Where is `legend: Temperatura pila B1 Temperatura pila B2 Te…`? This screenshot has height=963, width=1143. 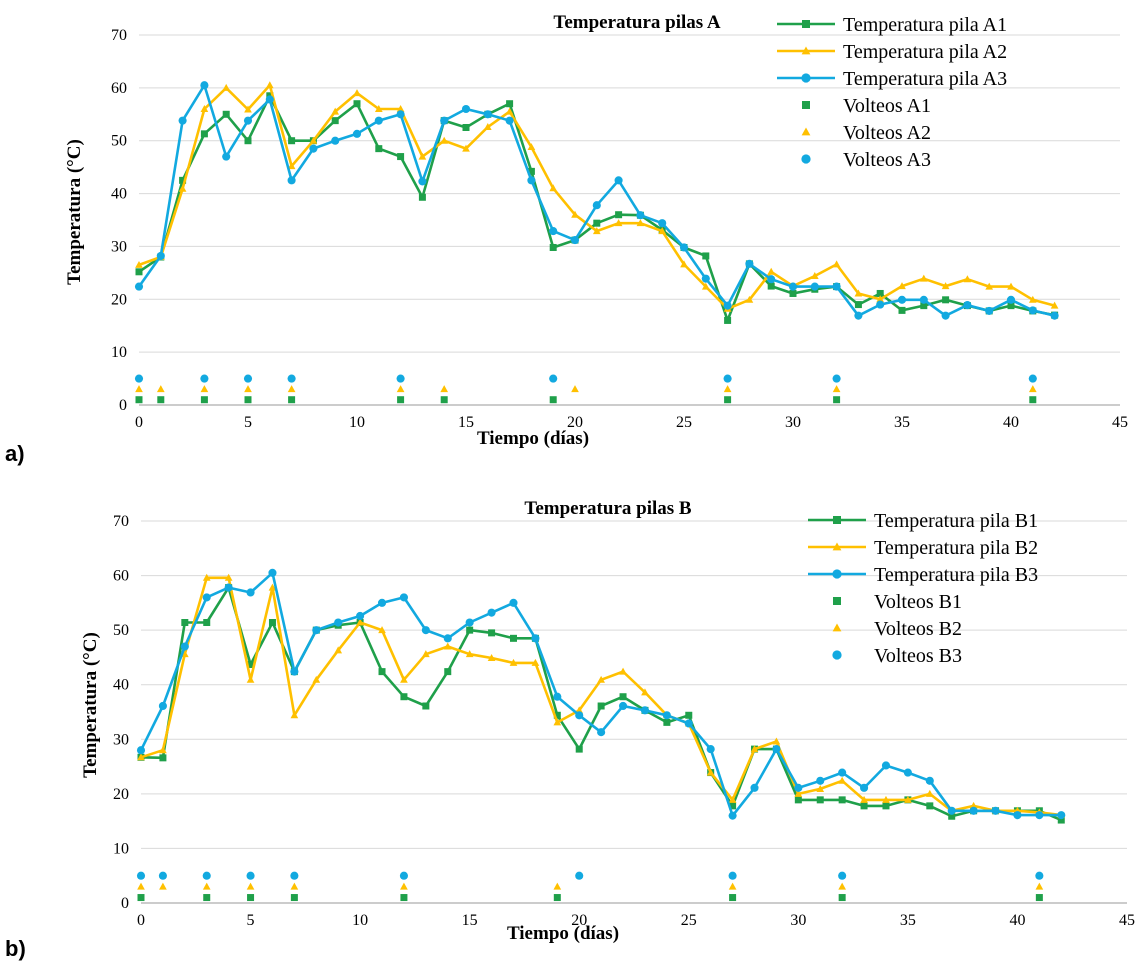
legend: Temperatura pila B1 Temperatura pila B2 Te… is located at coordinates (923, 588).